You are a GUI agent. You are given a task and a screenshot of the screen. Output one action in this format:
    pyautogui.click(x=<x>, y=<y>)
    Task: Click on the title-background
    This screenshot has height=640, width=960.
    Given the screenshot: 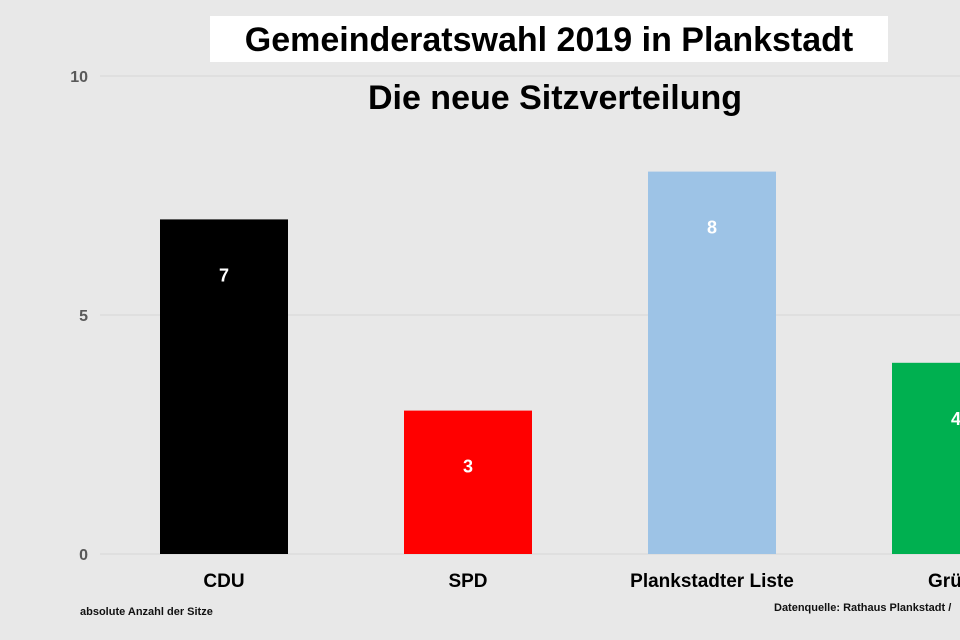 What is the action you would take?
    pyautogui.click(x=549, y=39)
    